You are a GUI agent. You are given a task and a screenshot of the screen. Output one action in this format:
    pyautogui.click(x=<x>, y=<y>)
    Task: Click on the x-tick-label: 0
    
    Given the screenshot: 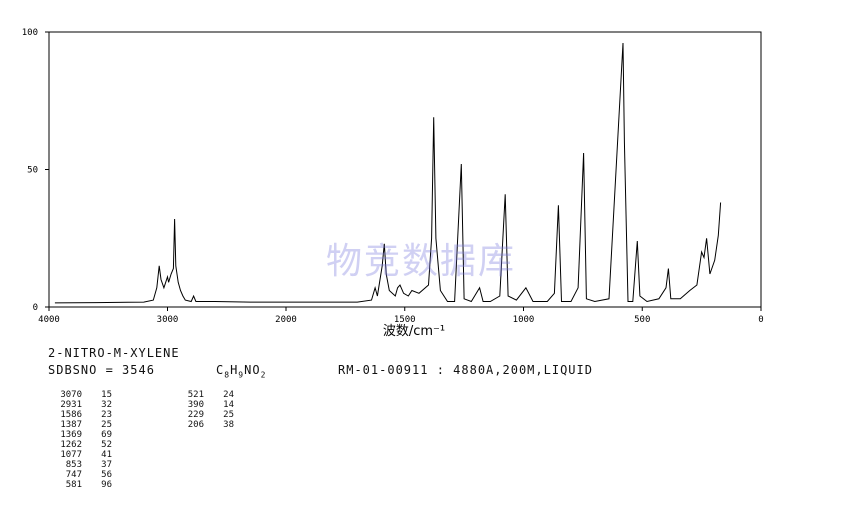 What is the action you would take?
    pyautogui.click(x=760, y=320)
    